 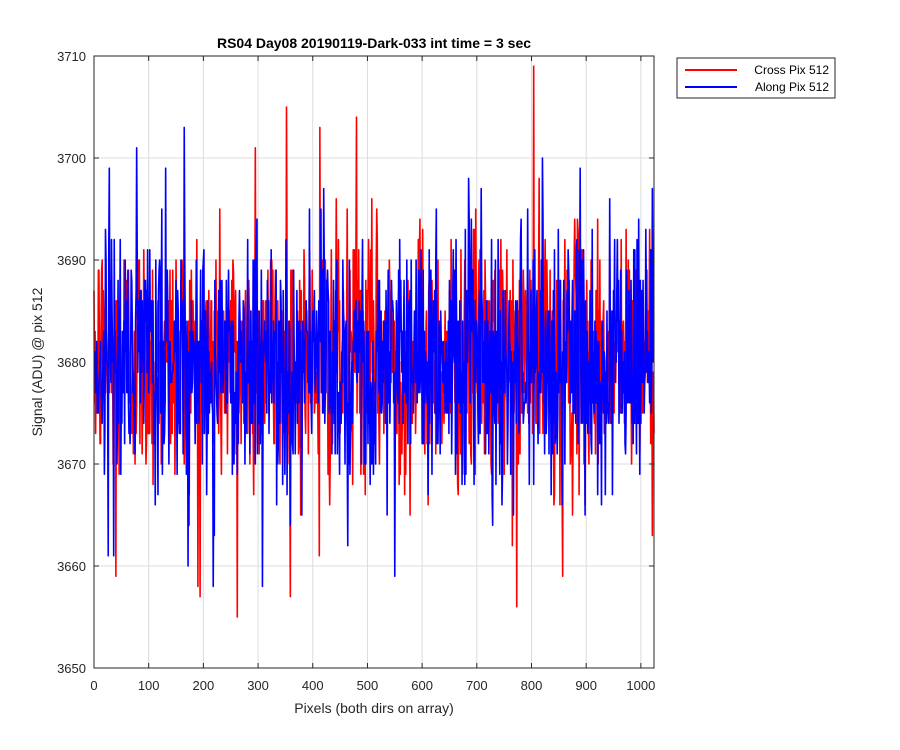 I want to click on y-tick-label: 3650, so click(x=71, y=668).